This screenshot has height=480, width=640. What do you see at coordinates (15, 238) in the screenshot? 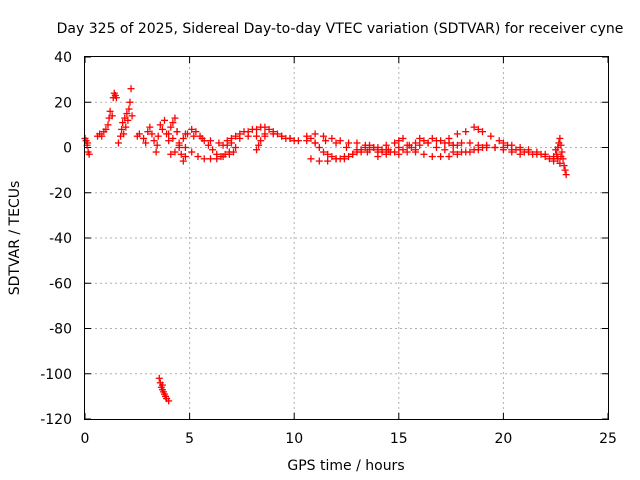
I see `y-axis-label: SDTVAR / TECUs` at bounding box center [15, 238].